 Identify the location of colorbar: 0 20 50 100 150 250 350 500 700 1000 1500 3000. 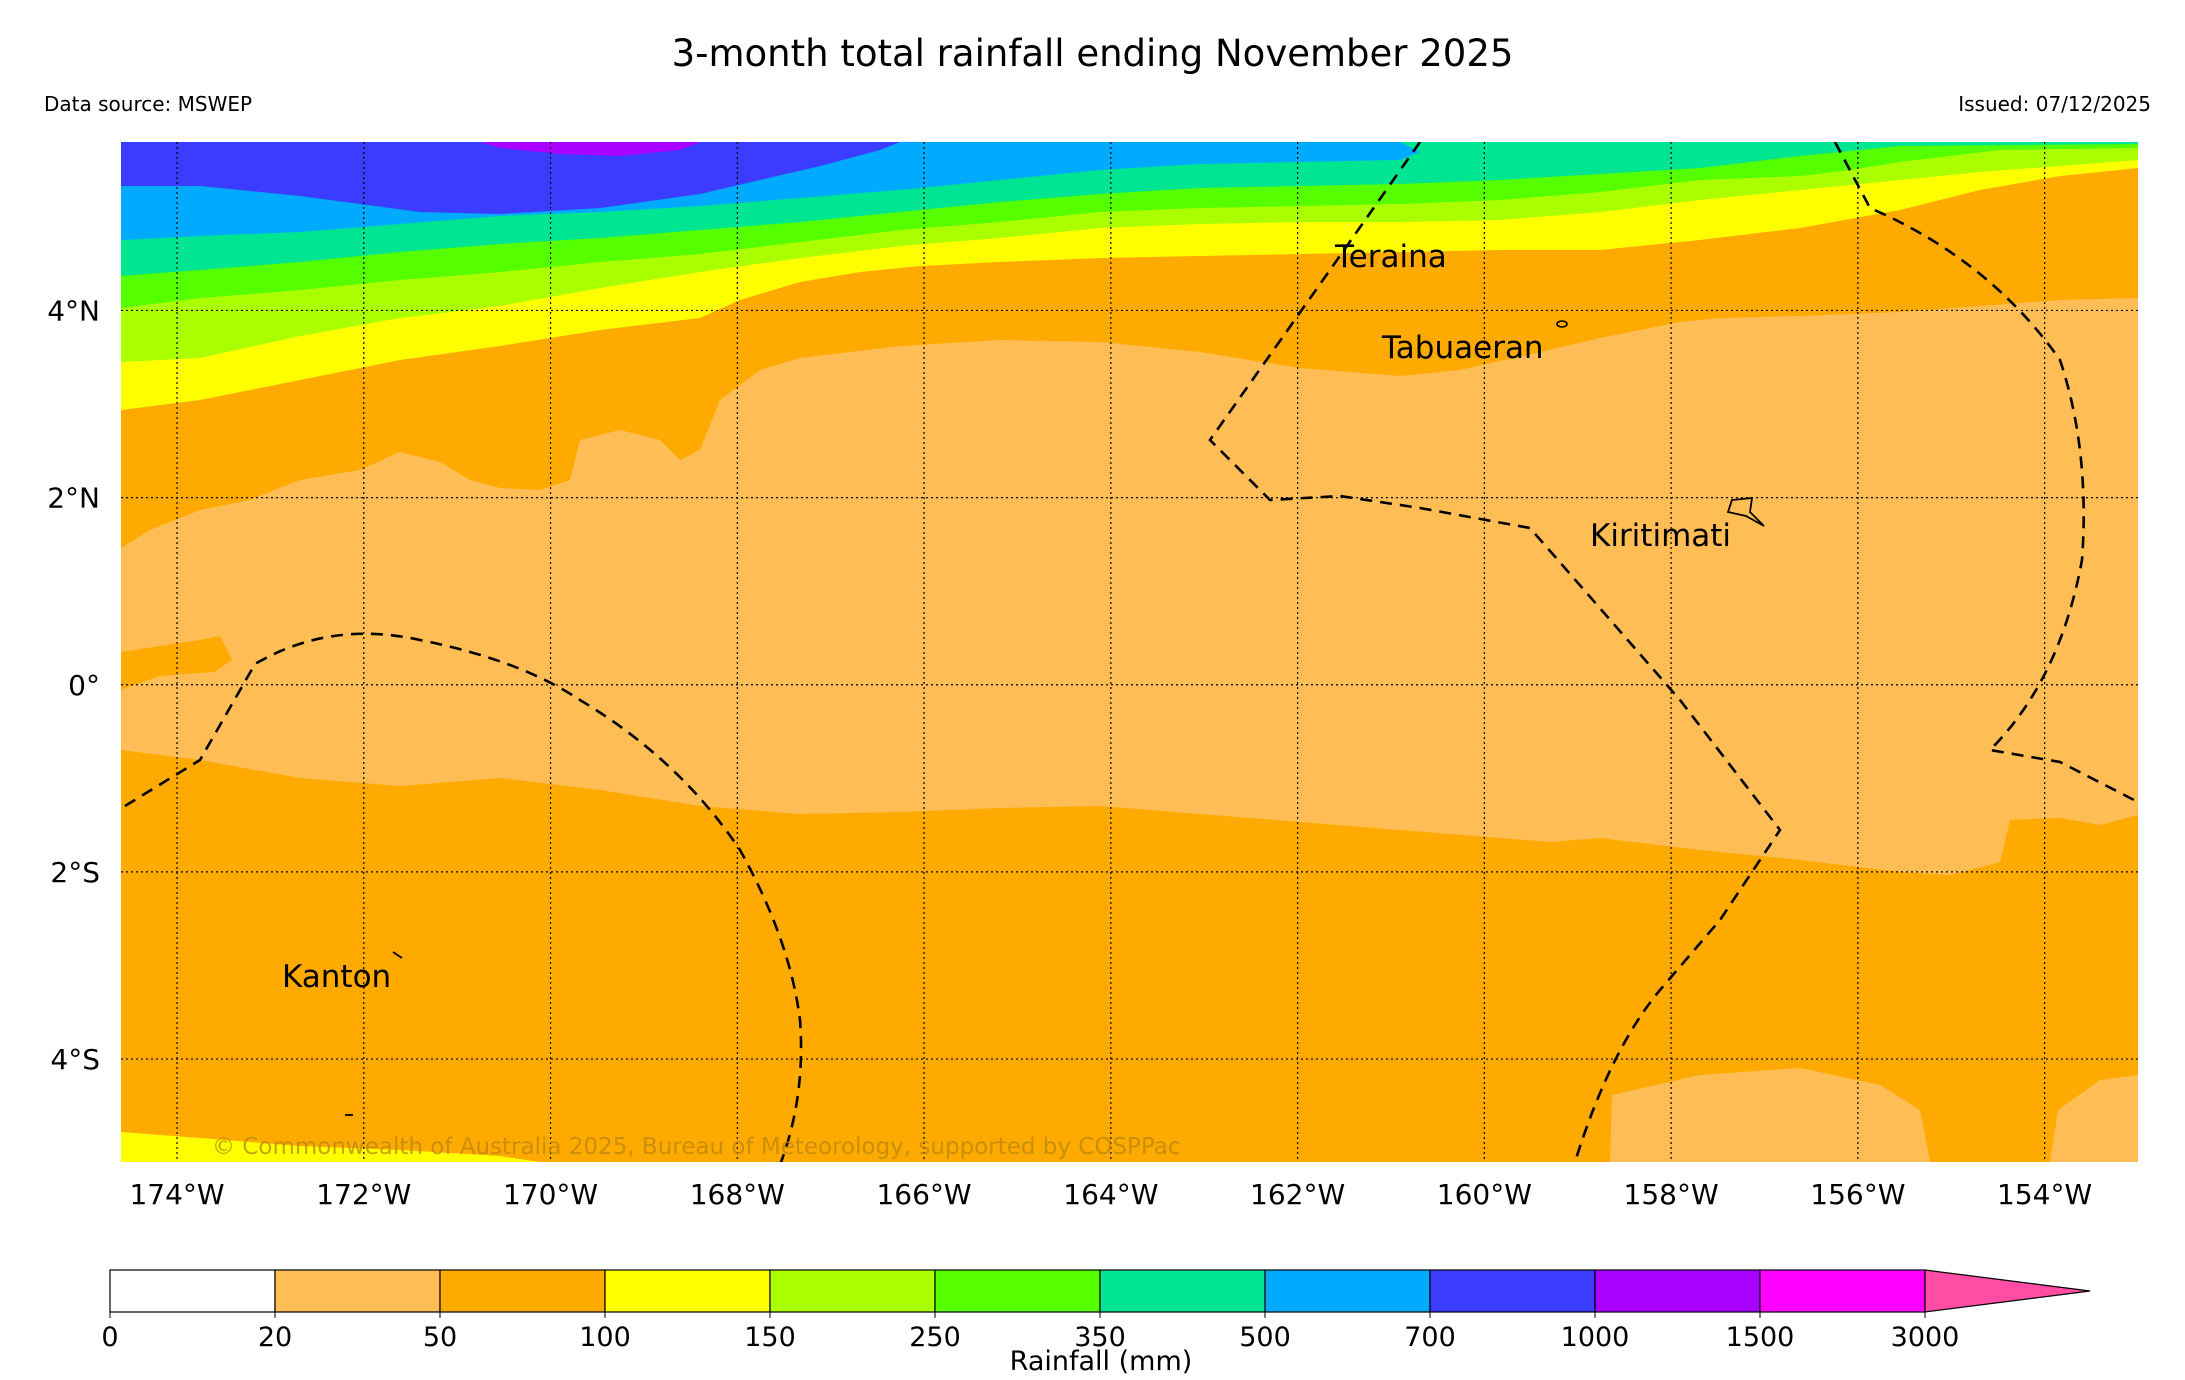
(1096, 1311).